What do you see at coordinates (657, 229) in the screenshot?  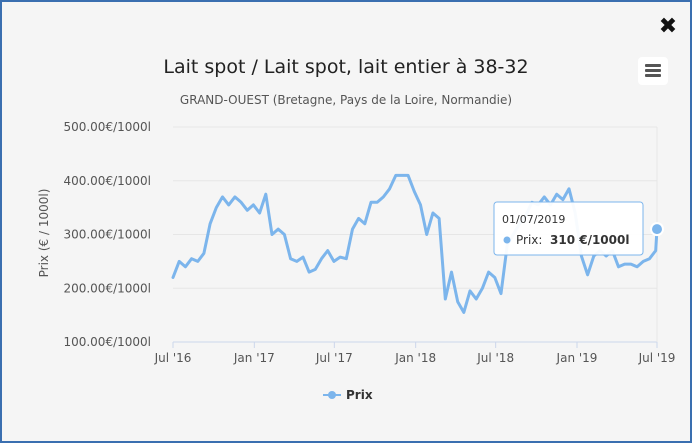 I see `hover-point-marker` at bounding box center [657, 229].